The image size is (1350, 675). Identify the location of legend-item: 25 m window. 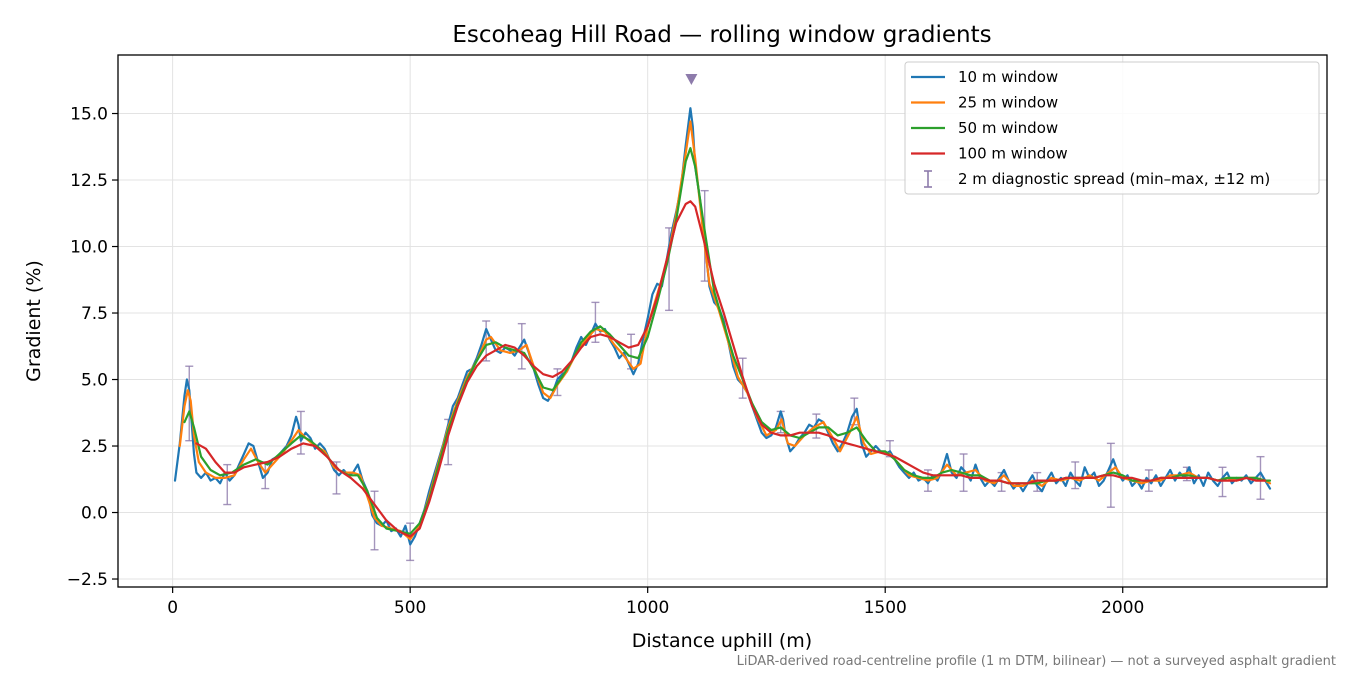
(984, 103).